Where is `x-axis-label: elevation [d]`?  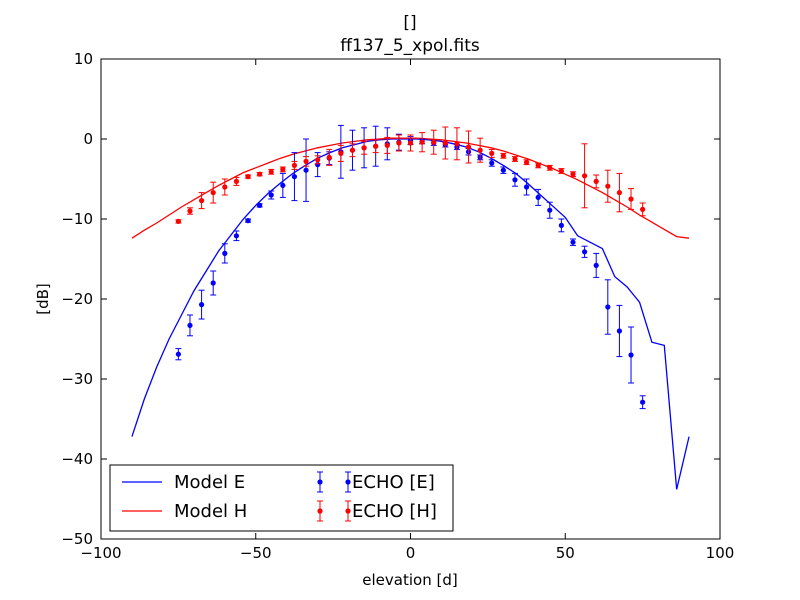 x-axis-label: elevation [d] is located at coordinates (409, 580).